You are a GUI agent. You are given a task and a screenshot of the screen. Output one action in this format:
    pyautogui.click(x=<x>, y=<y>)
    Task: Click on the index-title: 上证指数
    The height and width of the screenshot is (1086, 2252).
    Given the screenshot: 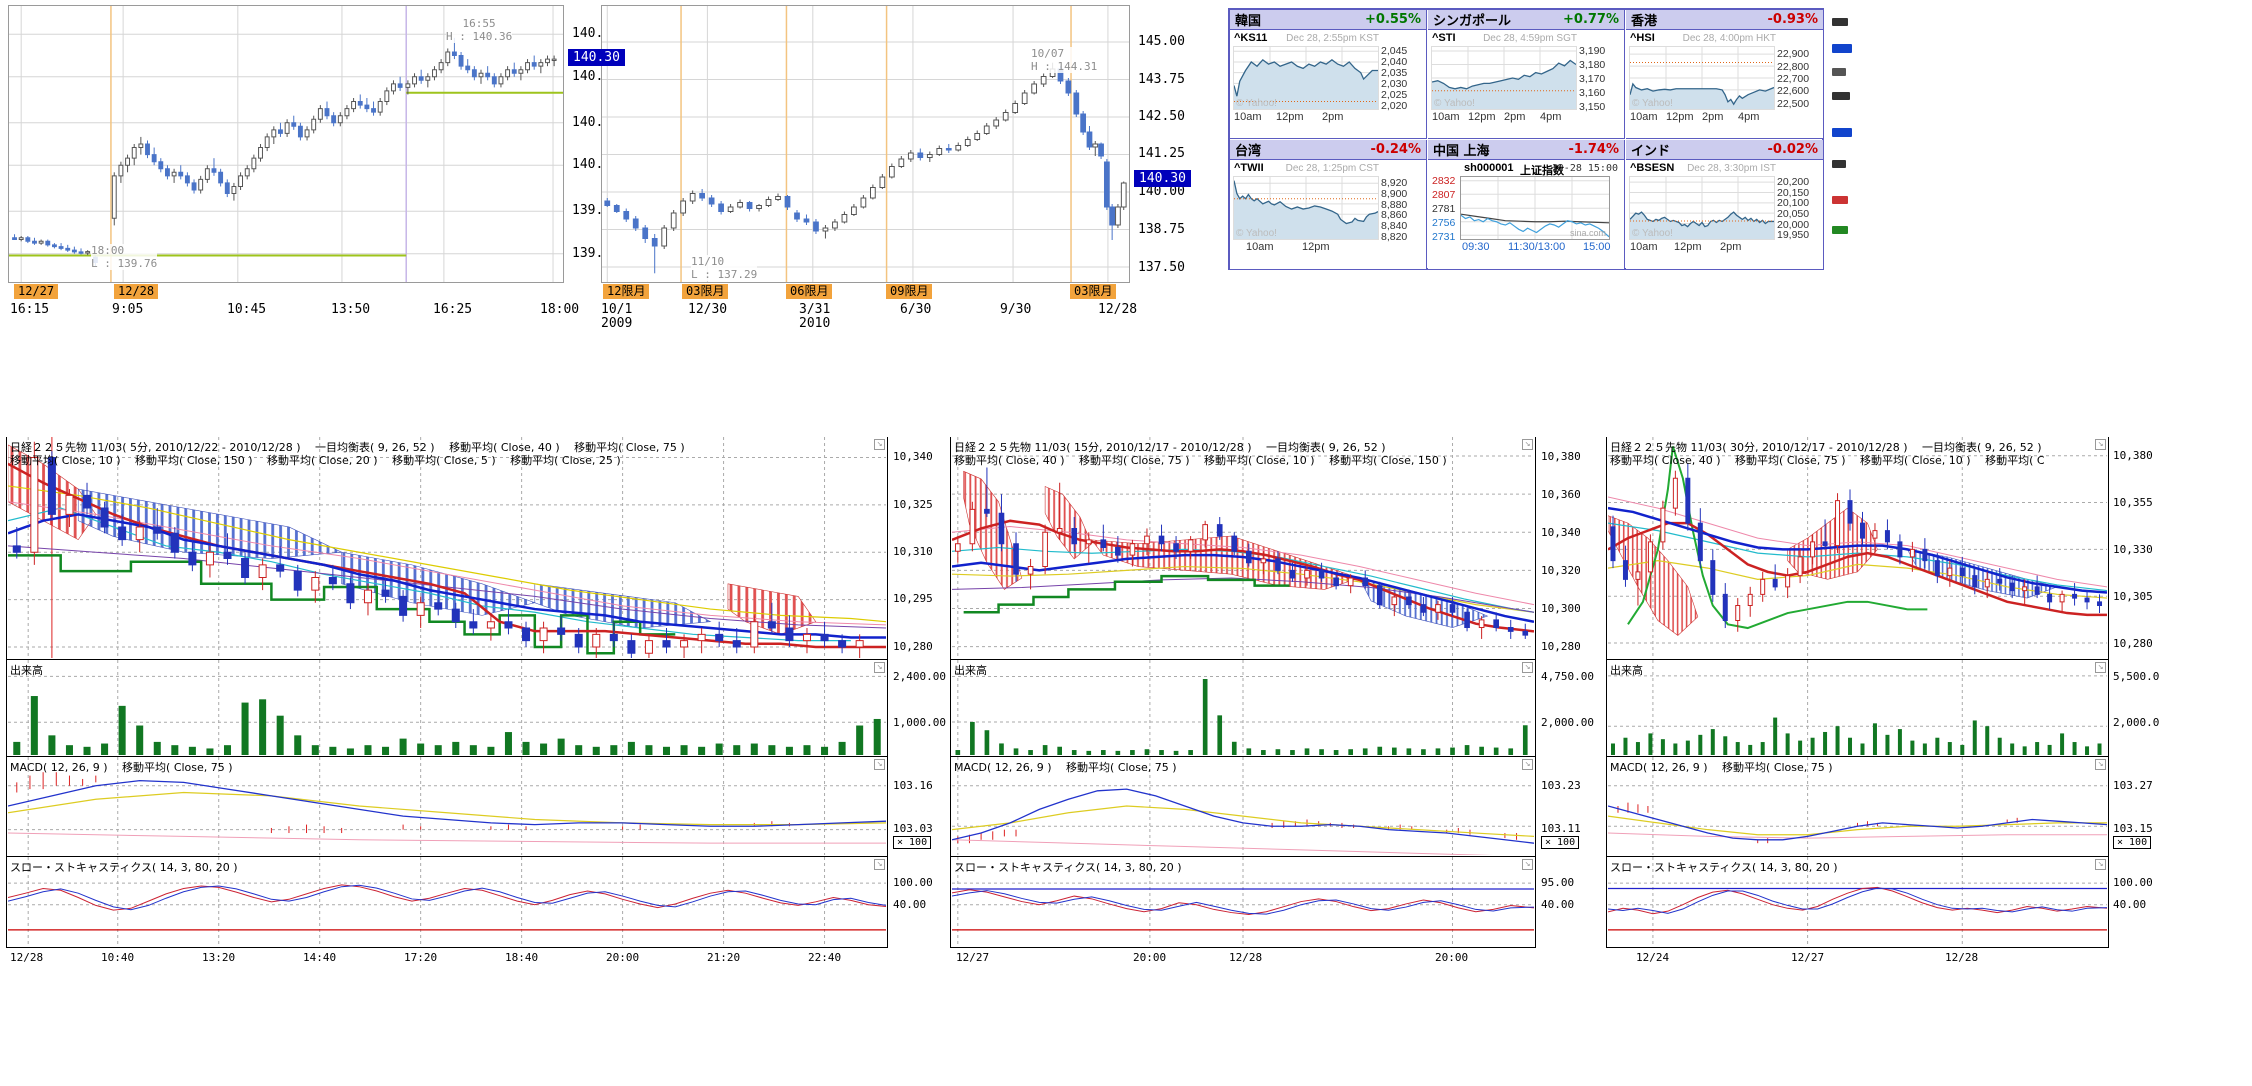 What is the action you would take?
    pyautogui.click(x=1542, y=170)
    